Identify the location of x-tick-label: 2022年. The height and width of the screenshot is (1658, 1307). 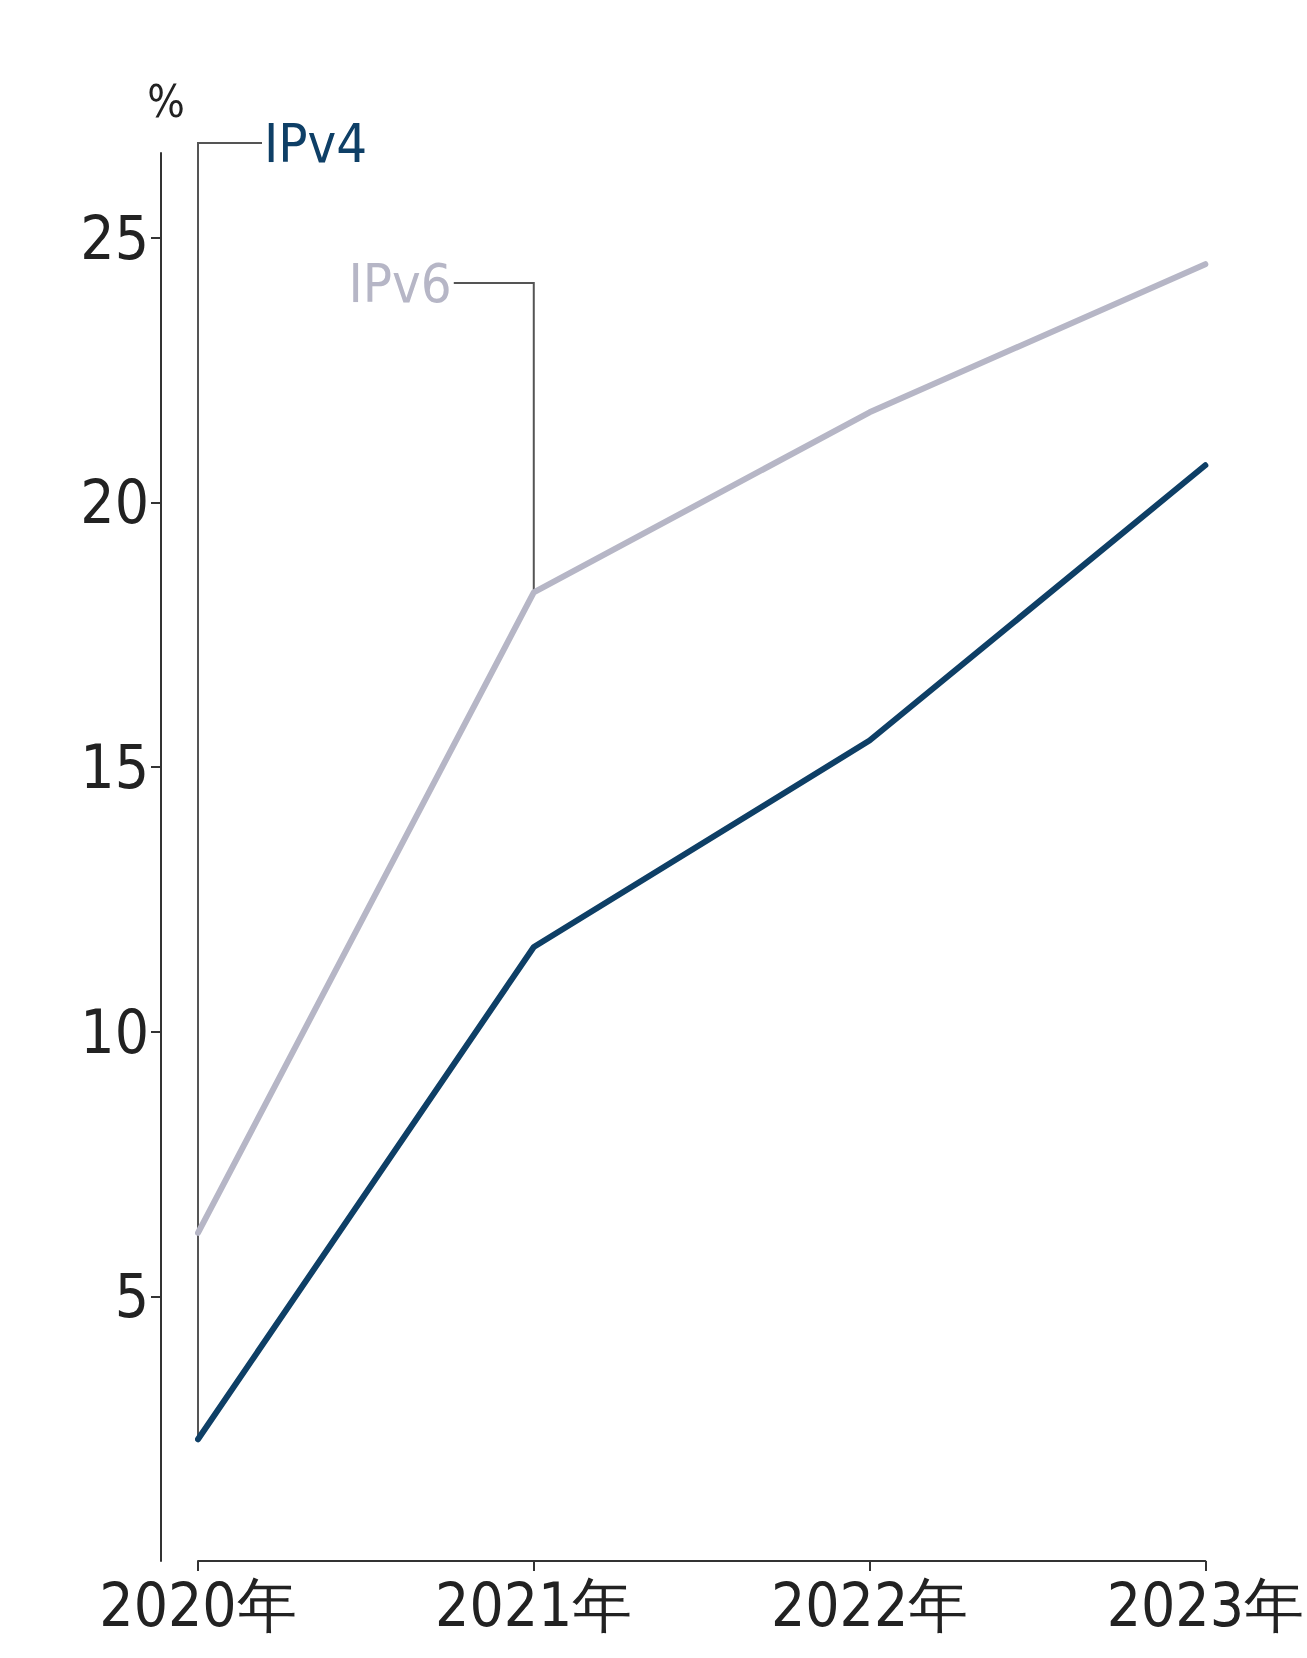
(869, 1605).